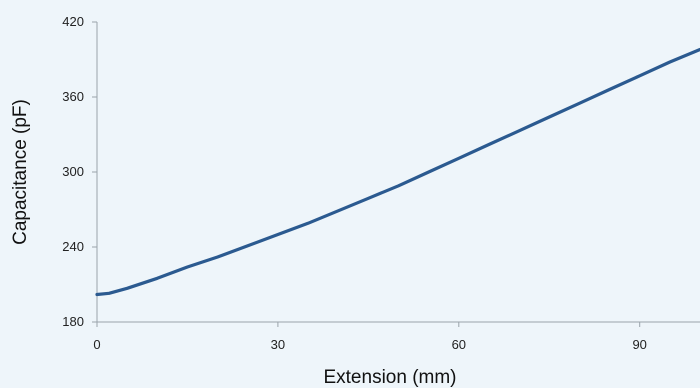 This screenshot has width=700, height=388. I want to click on x-tick-label: 30, so click(278, 344).